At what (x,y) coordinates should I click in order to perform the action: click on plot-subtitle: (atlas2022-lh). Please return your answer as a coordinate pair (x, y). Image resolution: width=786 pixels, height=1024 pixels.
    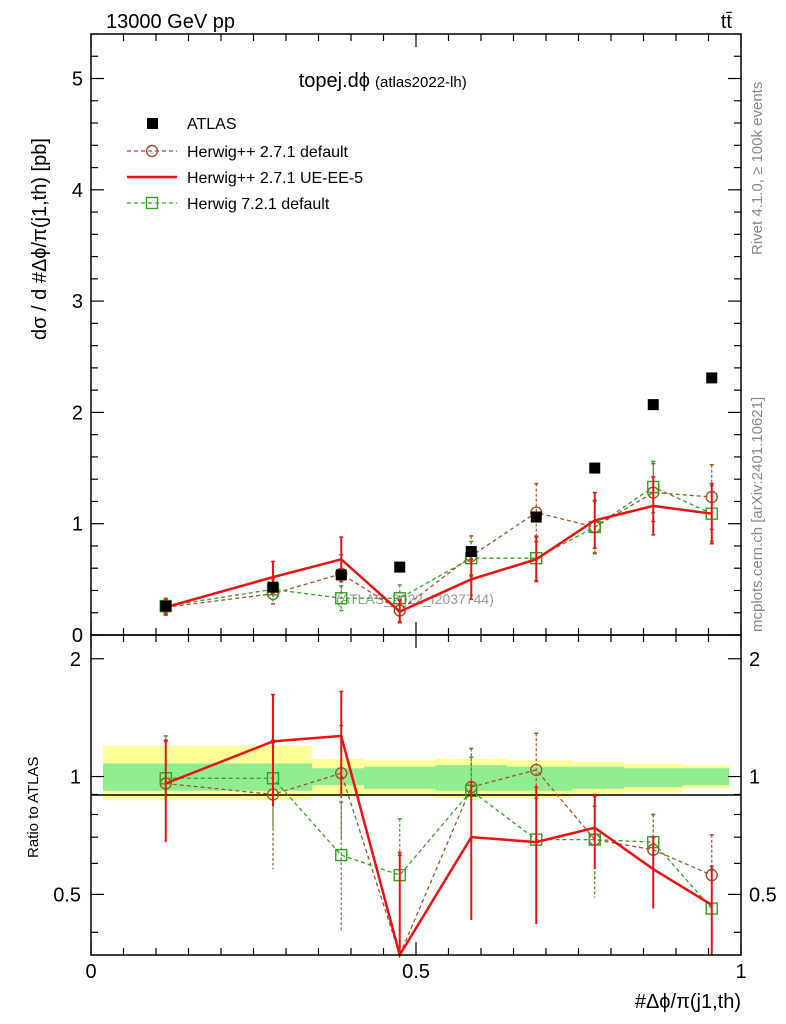
    Looking at the image, I should click on (421, 82).